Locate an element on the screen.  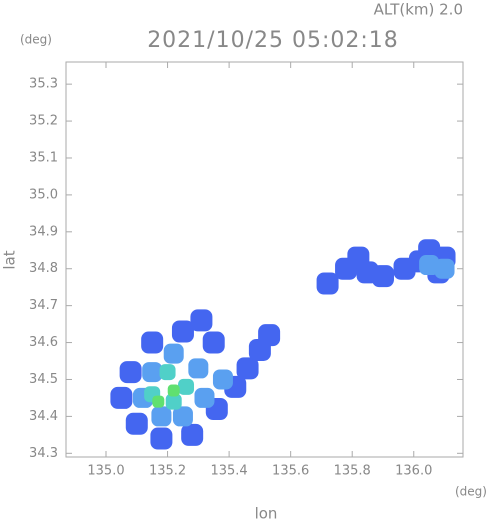
y-tick-label: 34.8 is located at coordinates (43, 268).